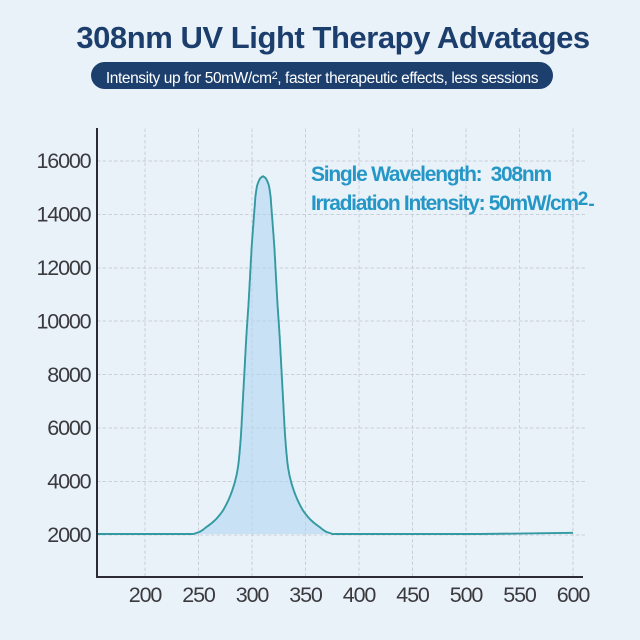 This screenshot has width=640, height=640. Describe the element at coordinates (253, 595) in the screenshot. I see `svg-text: 300` at that location.